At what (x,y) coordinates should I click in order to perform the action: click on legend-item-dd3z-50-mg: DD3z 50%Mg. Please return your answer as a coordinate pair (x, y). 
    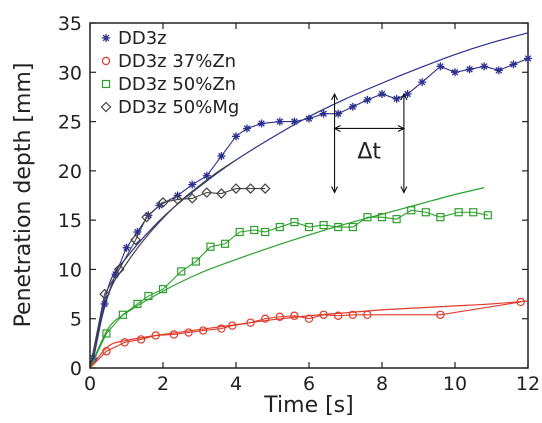
    Looking at the image, I should click on (169, 107).